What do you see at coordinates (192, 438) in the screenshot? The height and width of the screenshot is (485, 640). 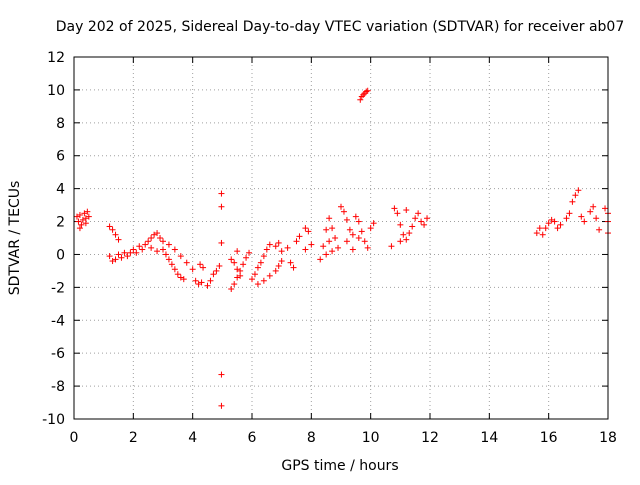 I see `x-tick-label: 4` at bounding box center [192, 438].